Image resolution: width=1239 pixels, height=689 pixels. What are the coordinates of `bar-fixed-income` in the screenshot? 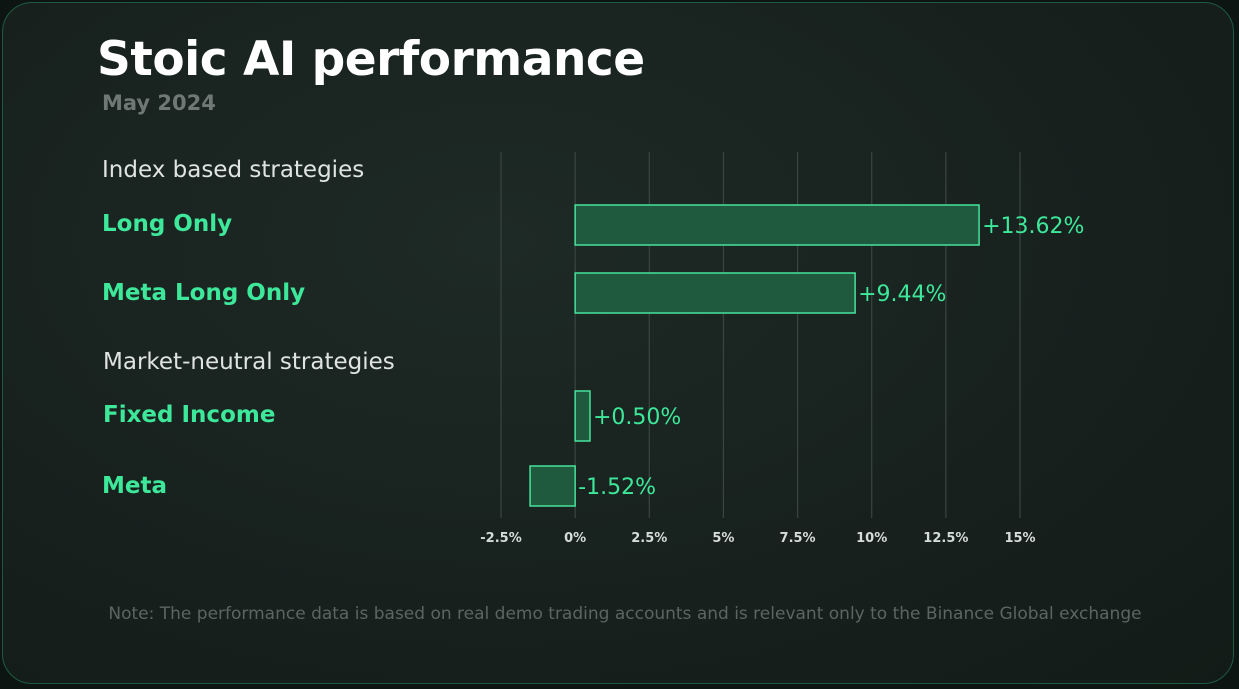 It's located at (582, 416).